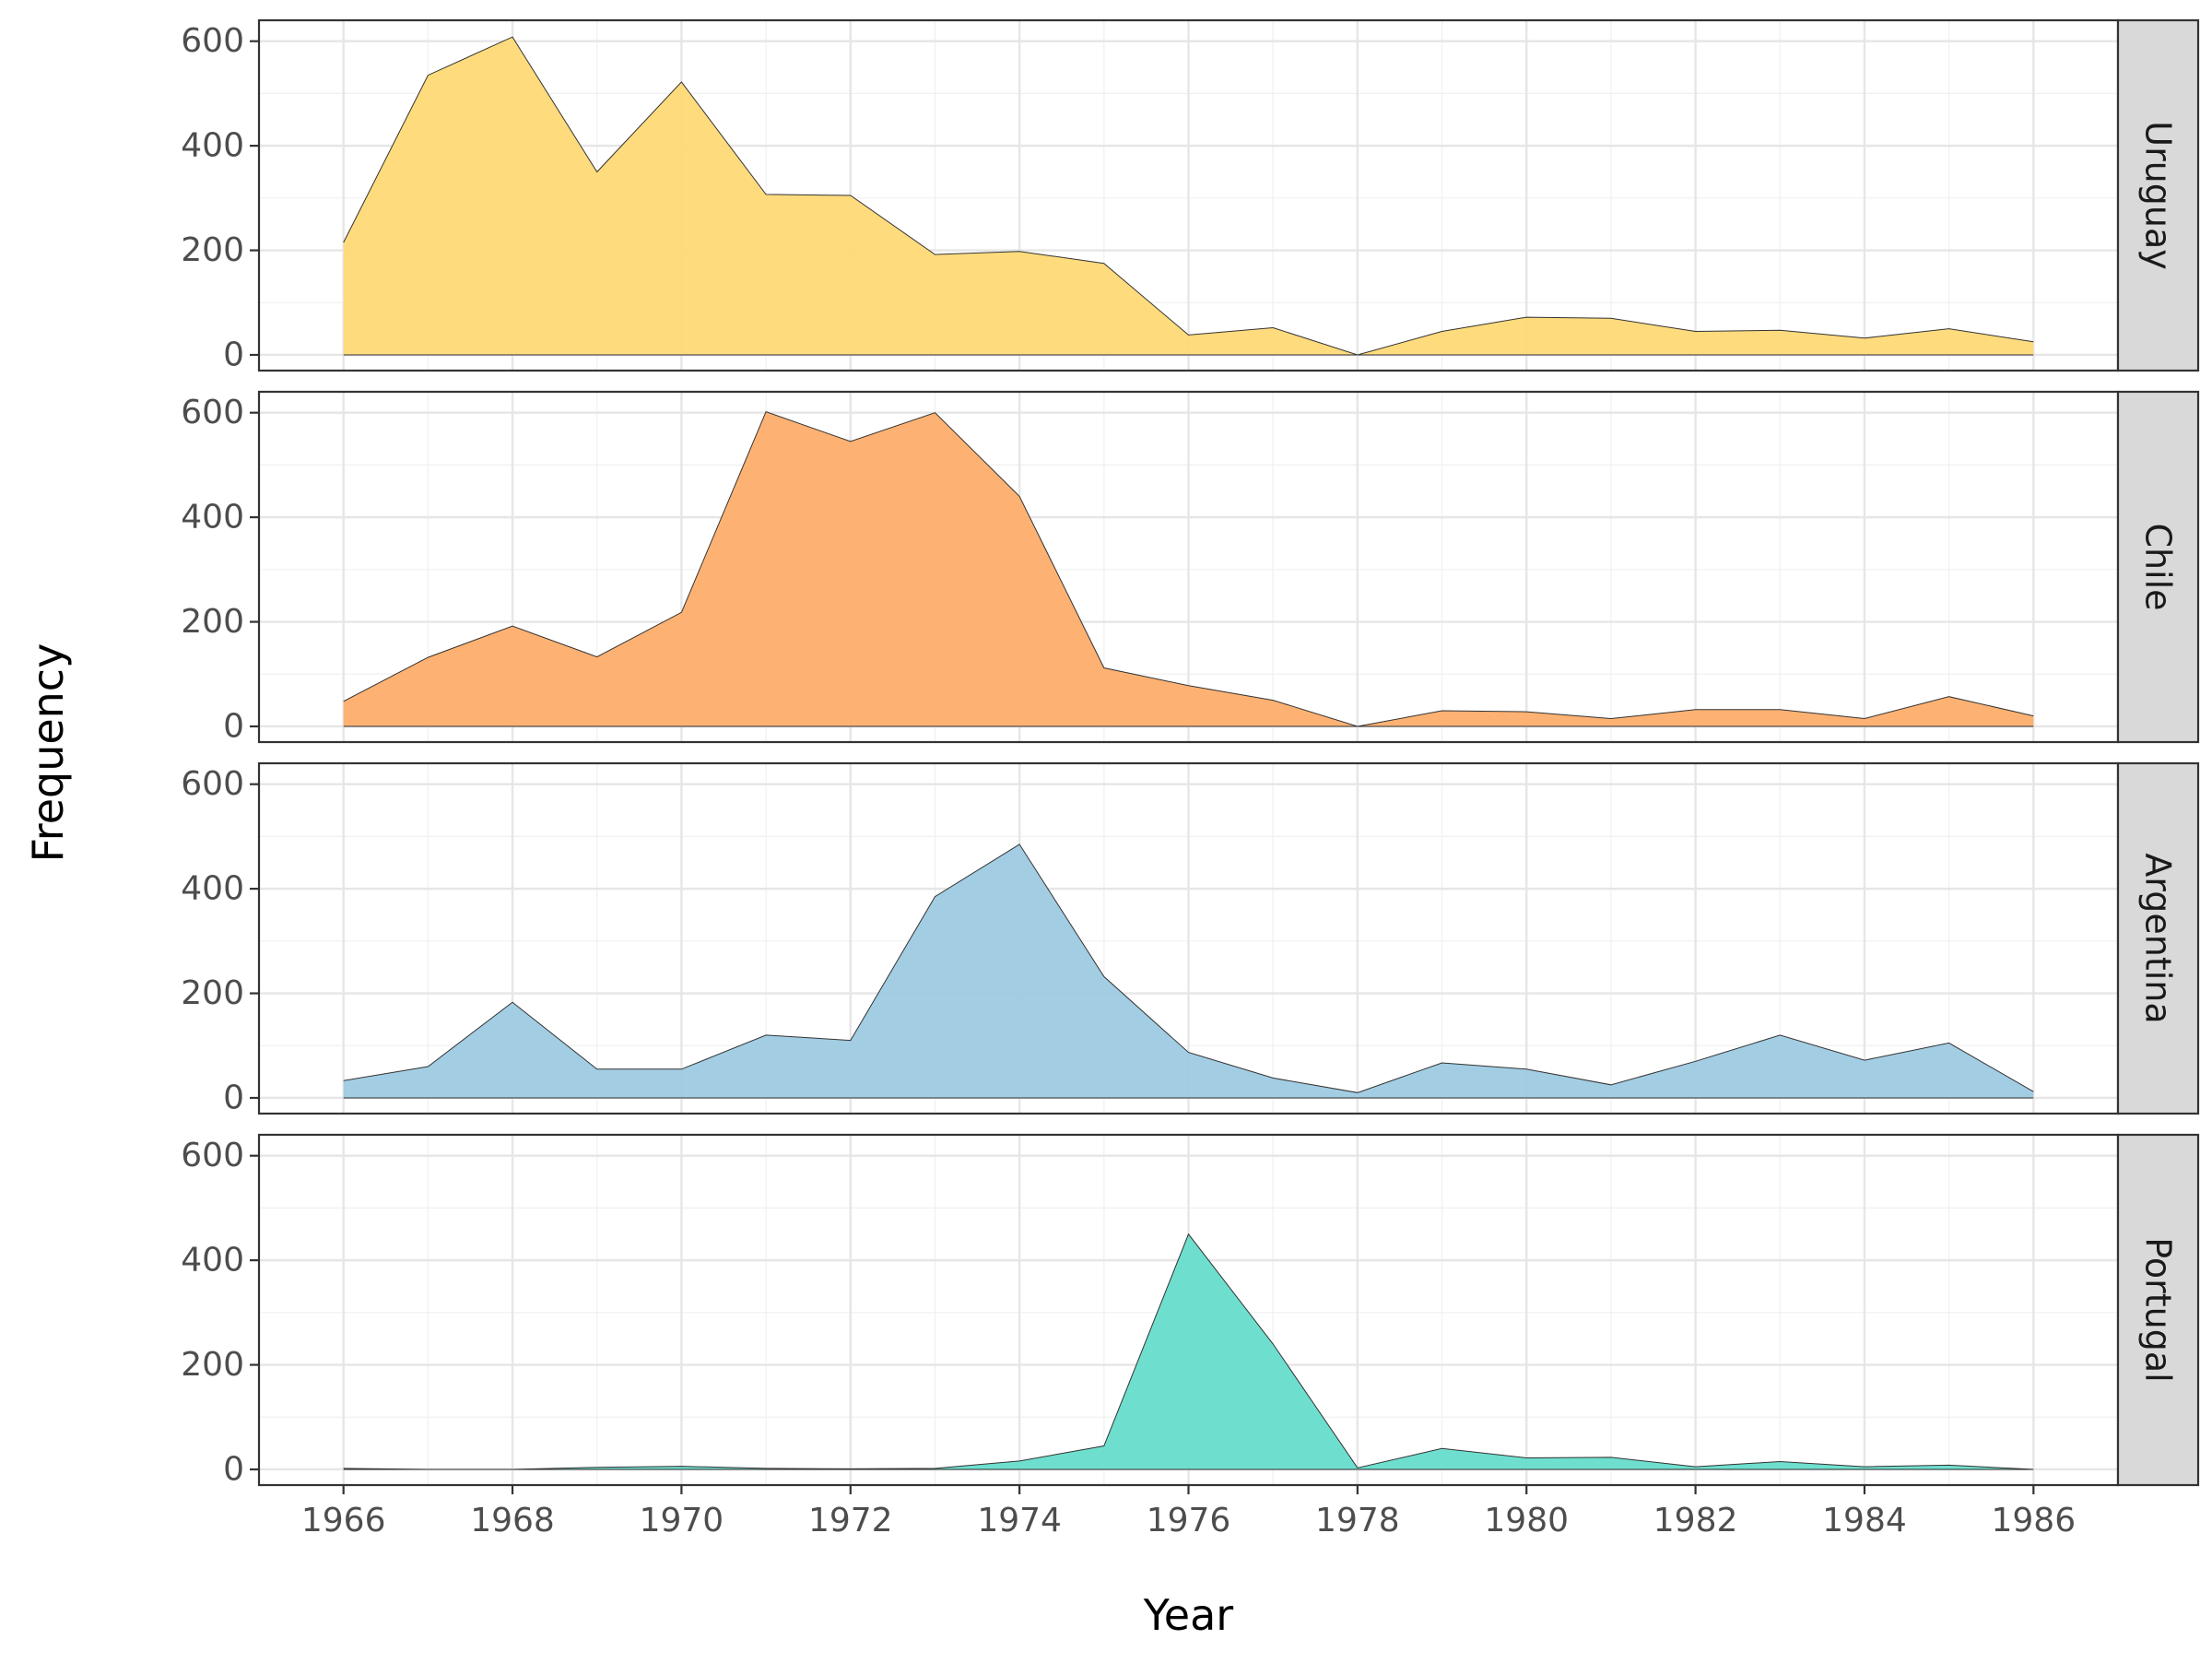 The height and width of the screenshot is (1663, 2212). What do you see at coordinates (1526, 1520) in the screenshot?
I see `x-tick-label: 1980` at bounding box center [1526, 1520].